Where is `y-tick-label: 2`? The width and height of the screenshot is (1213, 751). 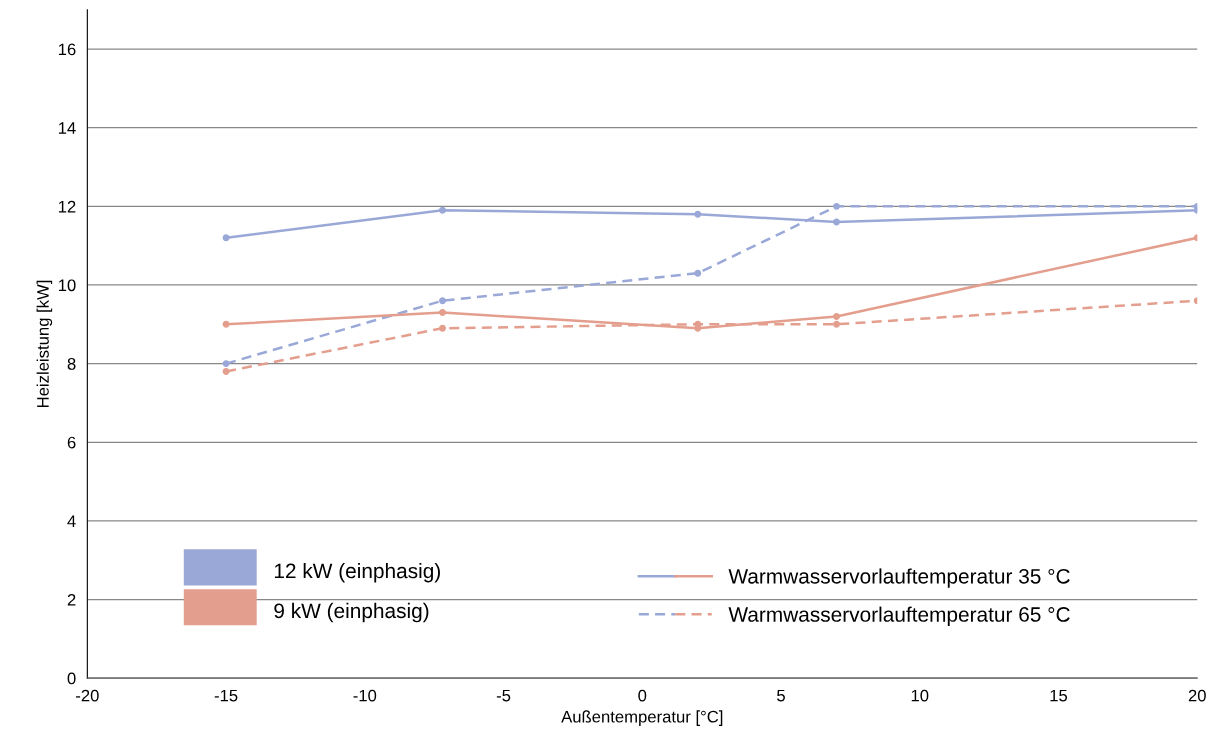
y-tick-label: 2 is located at coordinates (71, 599).